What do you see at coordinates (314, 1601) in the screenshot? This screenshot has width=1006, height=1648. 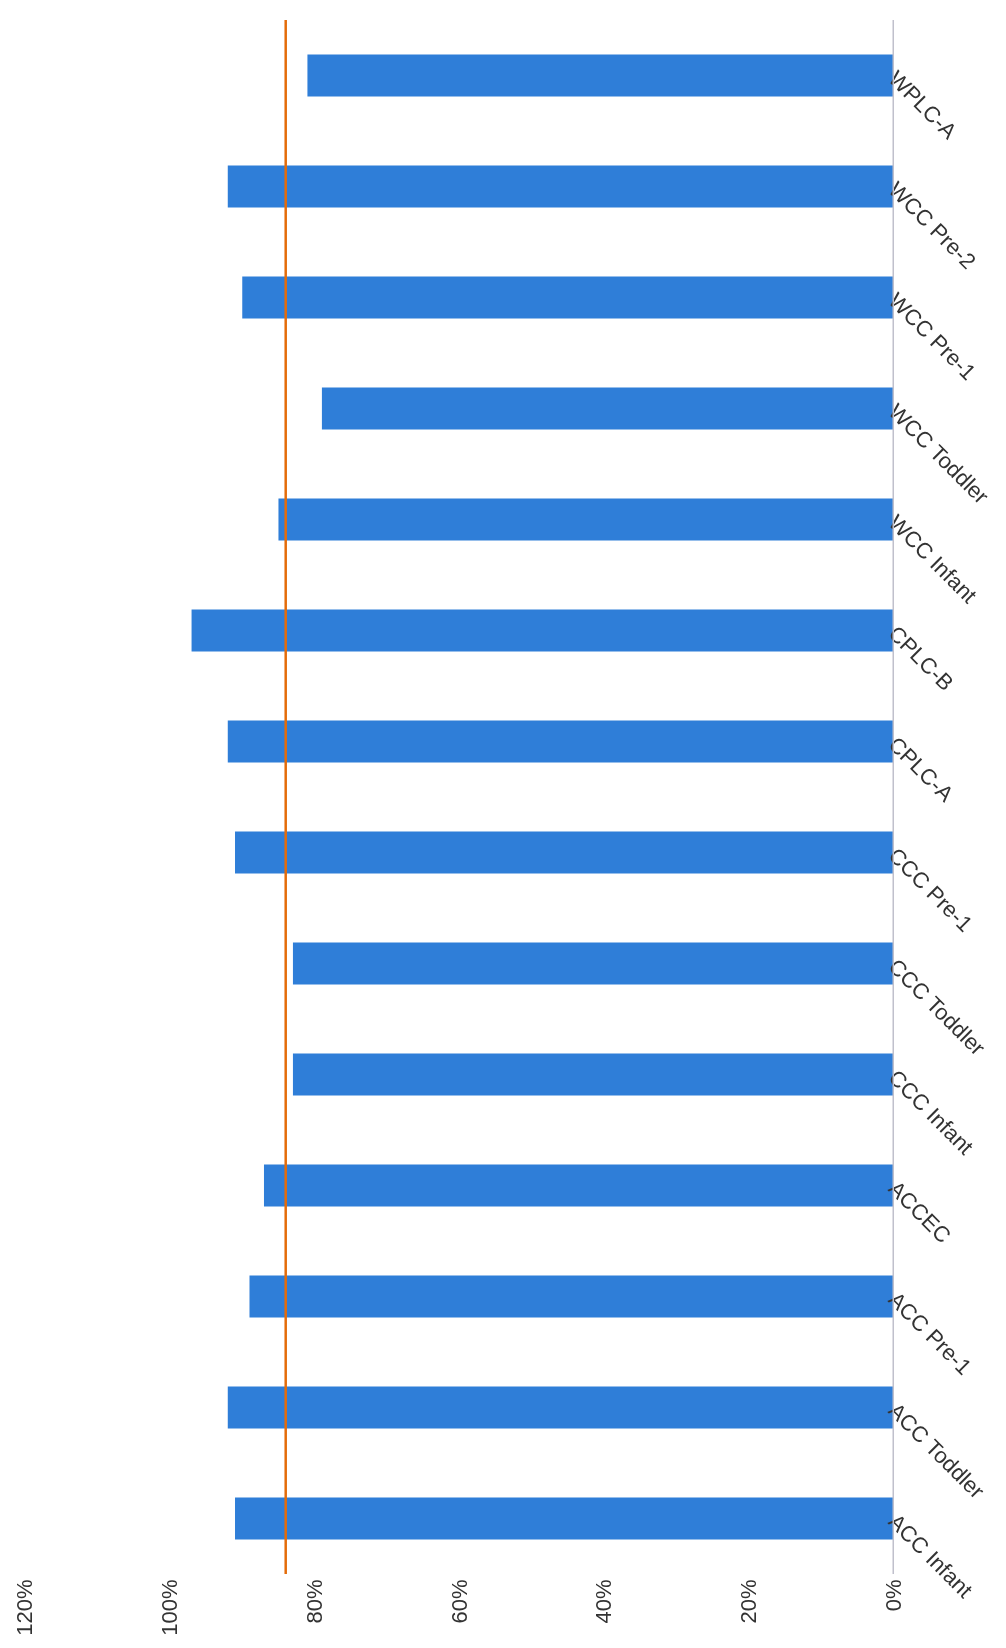 I see `x-tick-label: 80%` at bounding box center [314, 1601].